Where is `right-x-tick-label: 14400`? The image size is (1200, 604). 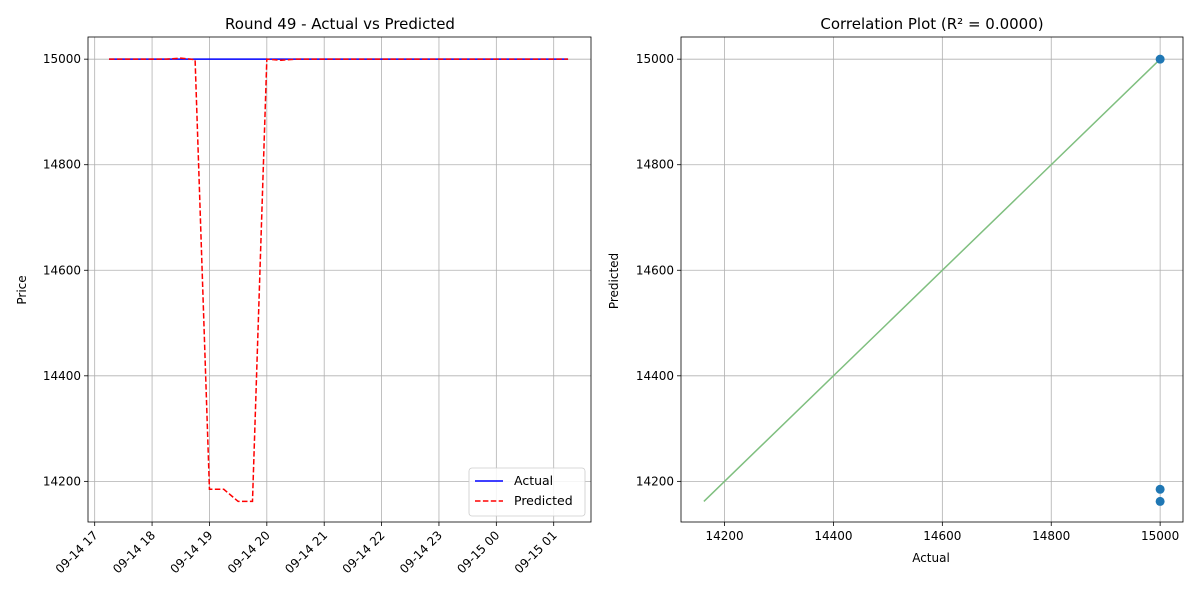 right-x-tick-label: 14400 is located at coordinates (833, 536).